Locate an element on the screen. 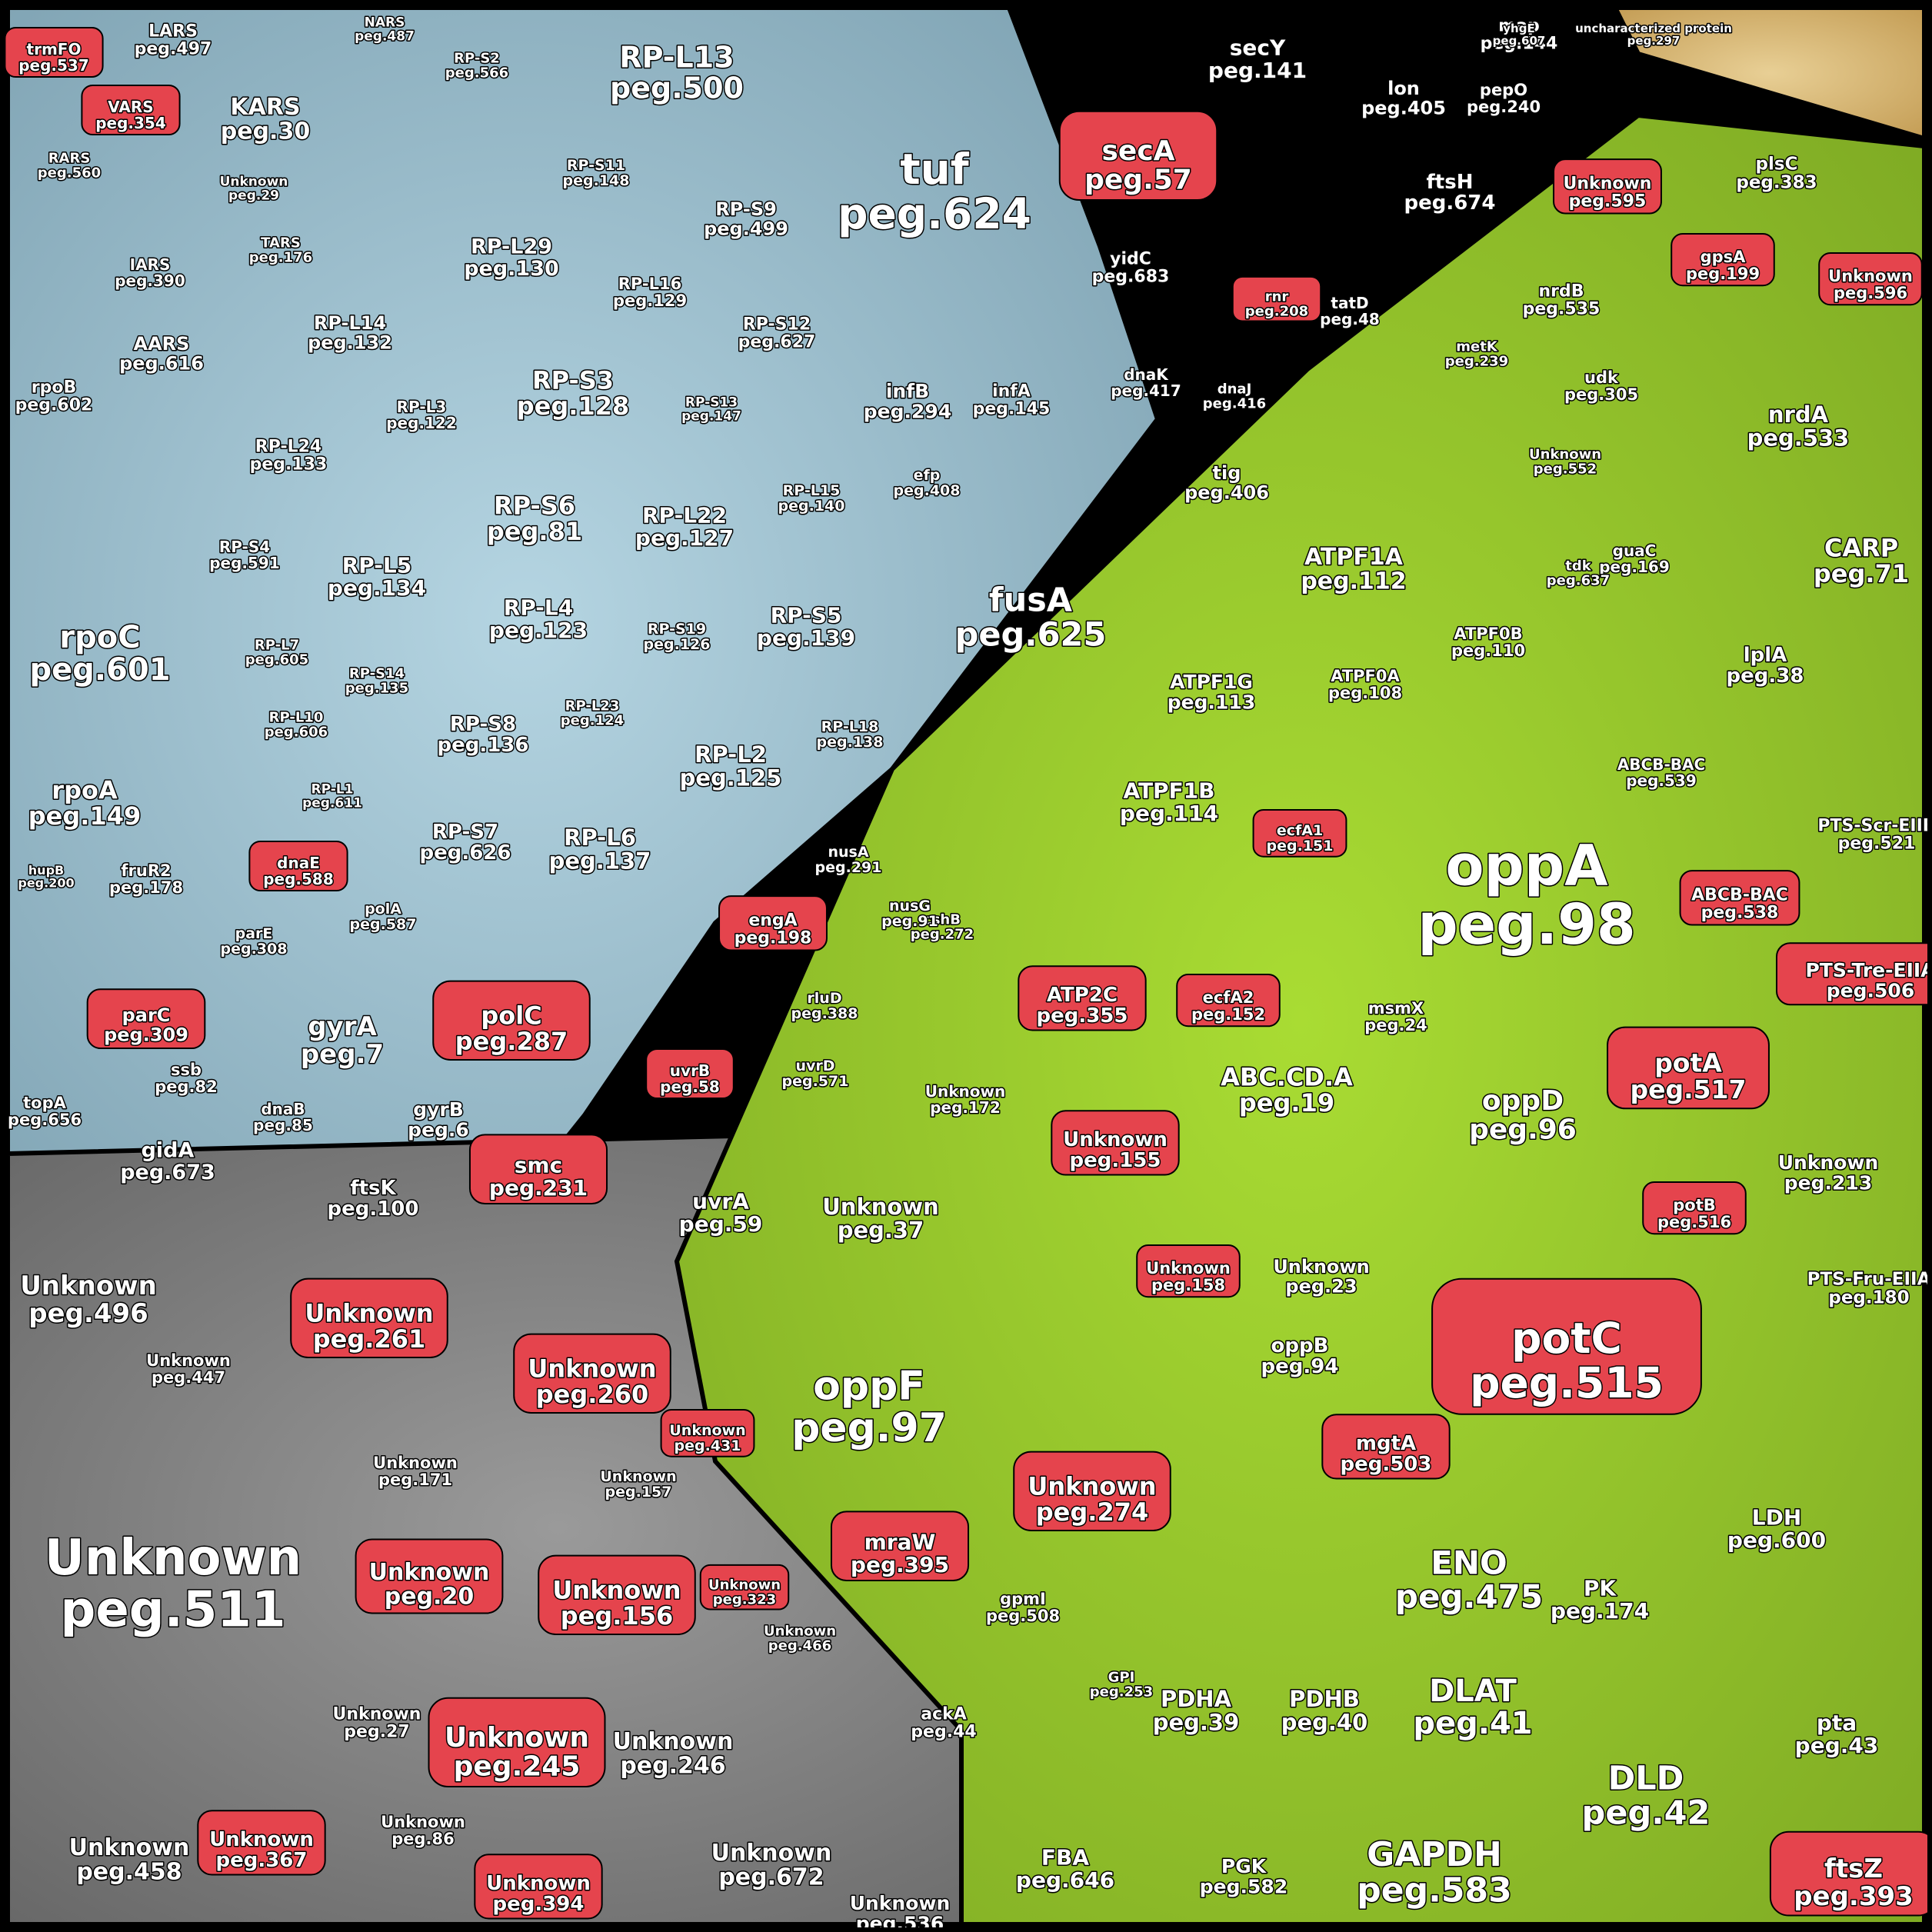 This screenshot has width=1932, height=1932. cell-id: peg.110 is located at coordinates (1488, 650).